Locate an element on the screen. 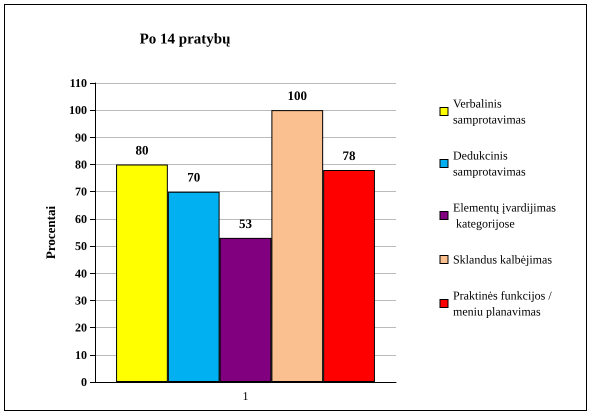 Image resolution: width=593 pixels, height=417 pixels. legend-label: Praktinės funkcijos / meniu planavimas is located at coordinates (504, 303).